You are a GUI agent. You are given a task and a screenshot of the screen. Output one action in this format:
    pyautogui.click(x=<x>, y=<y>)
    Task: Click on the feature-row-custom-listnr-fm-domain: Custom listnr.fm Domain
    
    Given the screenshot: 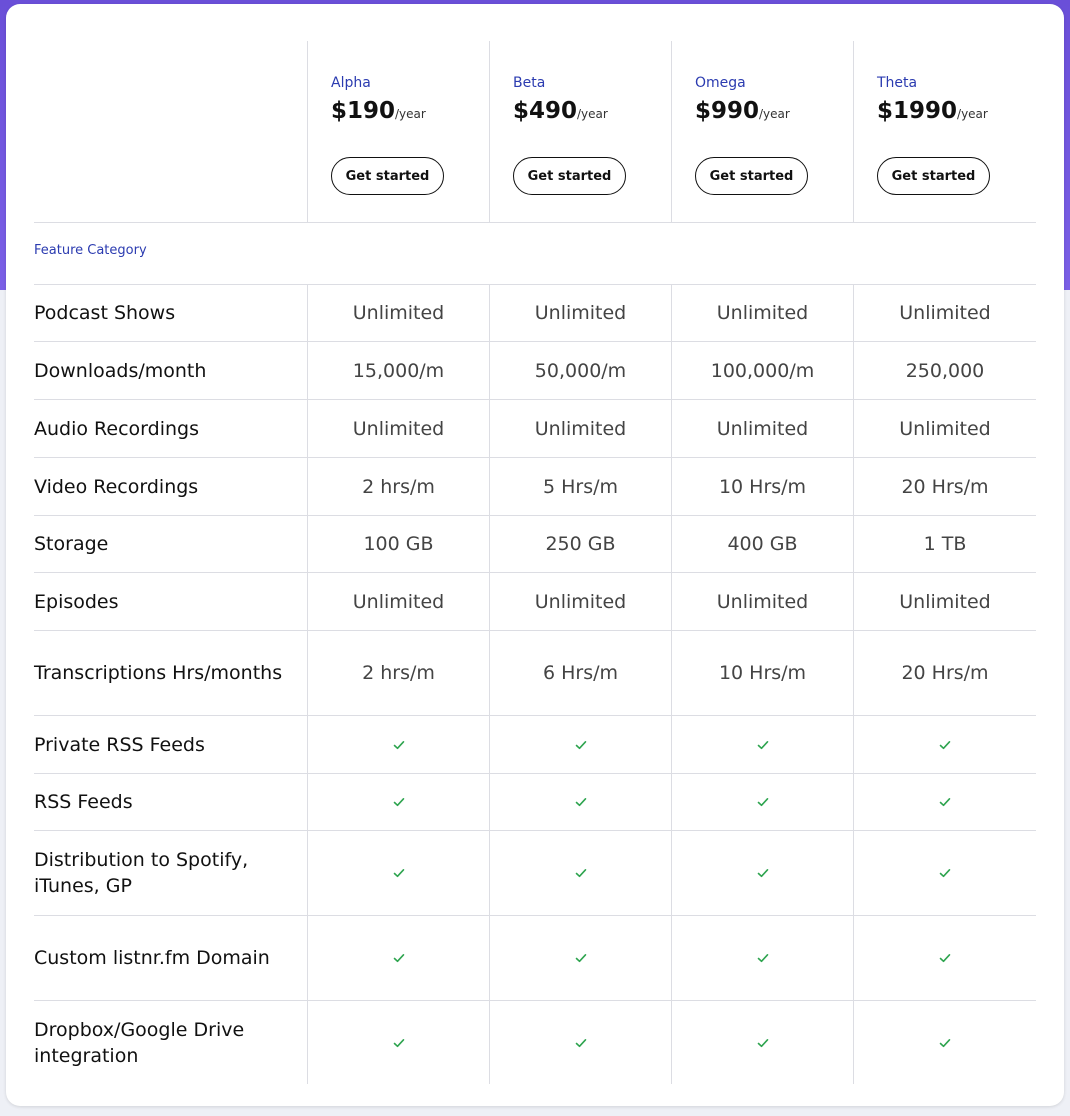 What is the action you would take?
    pyautogui.click(x=535, y=958)
    